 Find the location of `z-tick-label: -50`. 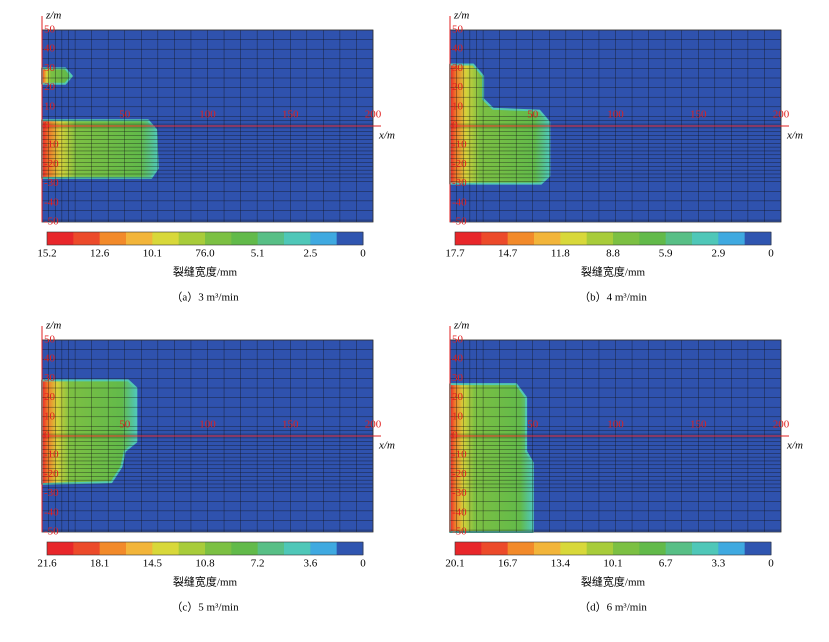

z-tick-label: -50 is located at coordinates (51, 222).